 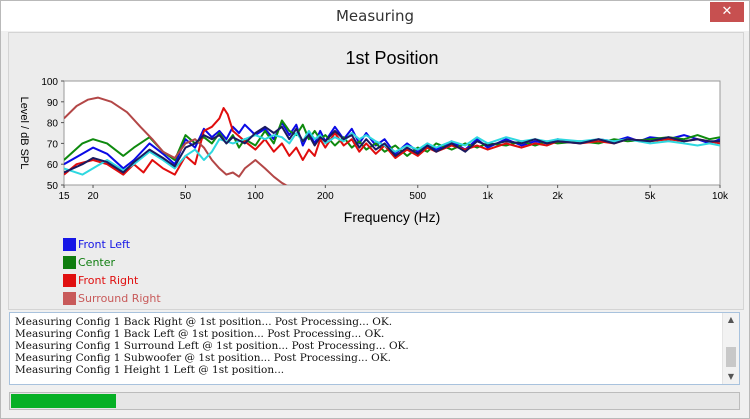 What do you see at coordinates (24, 133) in the screenshot?
I see `y-axis-label: Level / dB SPL` at bounding box center [24, 133].